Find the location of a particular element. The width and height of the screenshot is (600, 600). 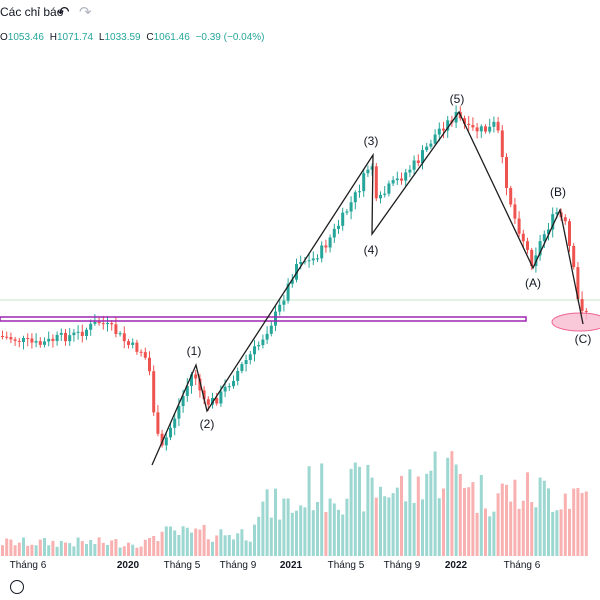

high-label: H is located at coordinates (53, 37).